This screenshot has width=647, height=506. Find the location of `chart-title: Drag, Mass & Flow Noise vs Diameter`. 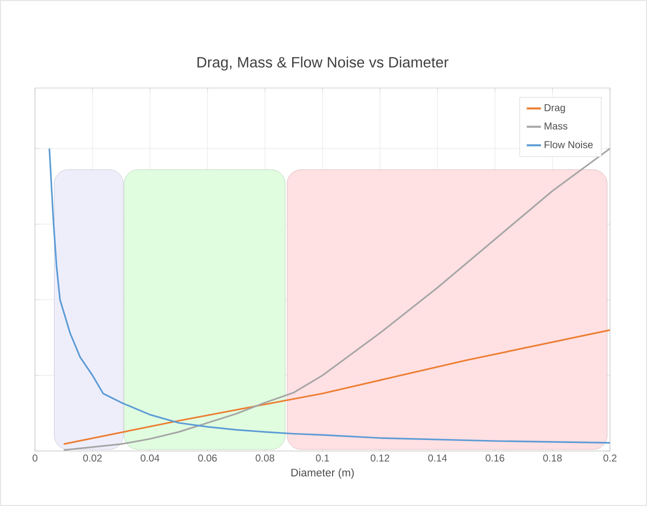

chart-title: Drag, Mass & Flow Noise vs Diameter is located at coordinates (322, 63).